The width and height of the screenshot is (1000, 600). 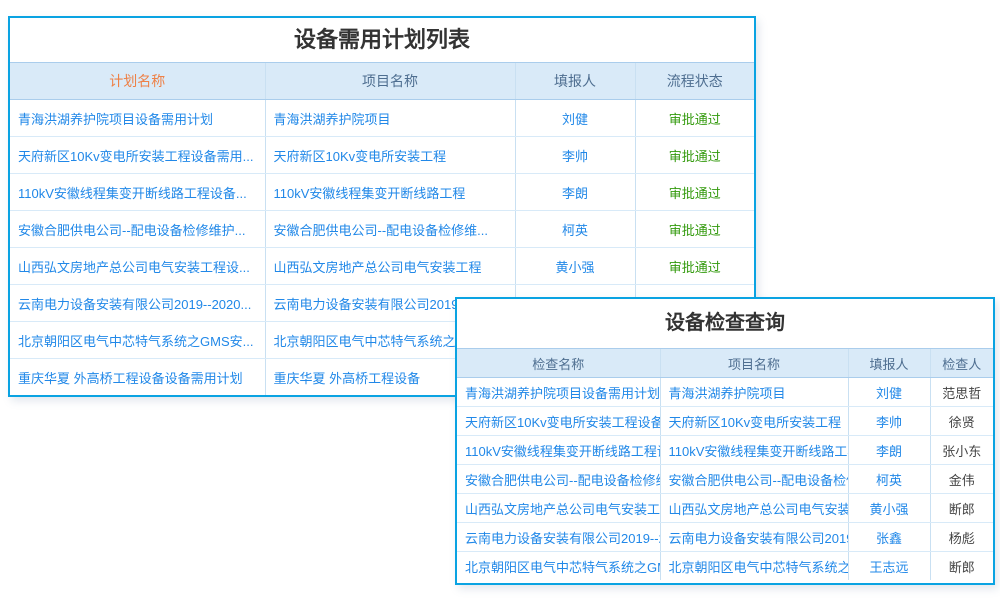 What do you see at coordinates (753, 479) in the screenshot?
I see `project-name-cell: 安徽合肥供电公司--配电设备检修维护` at bounding box center [753, 479].